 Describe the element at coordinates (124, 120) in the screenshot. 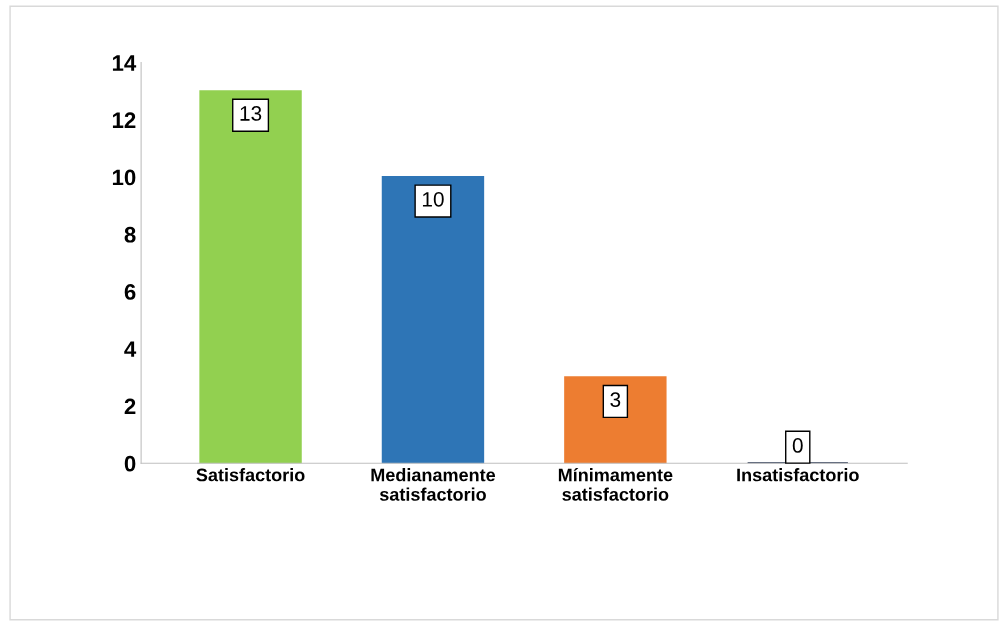

I see `y-tick-label: 12` at that location.